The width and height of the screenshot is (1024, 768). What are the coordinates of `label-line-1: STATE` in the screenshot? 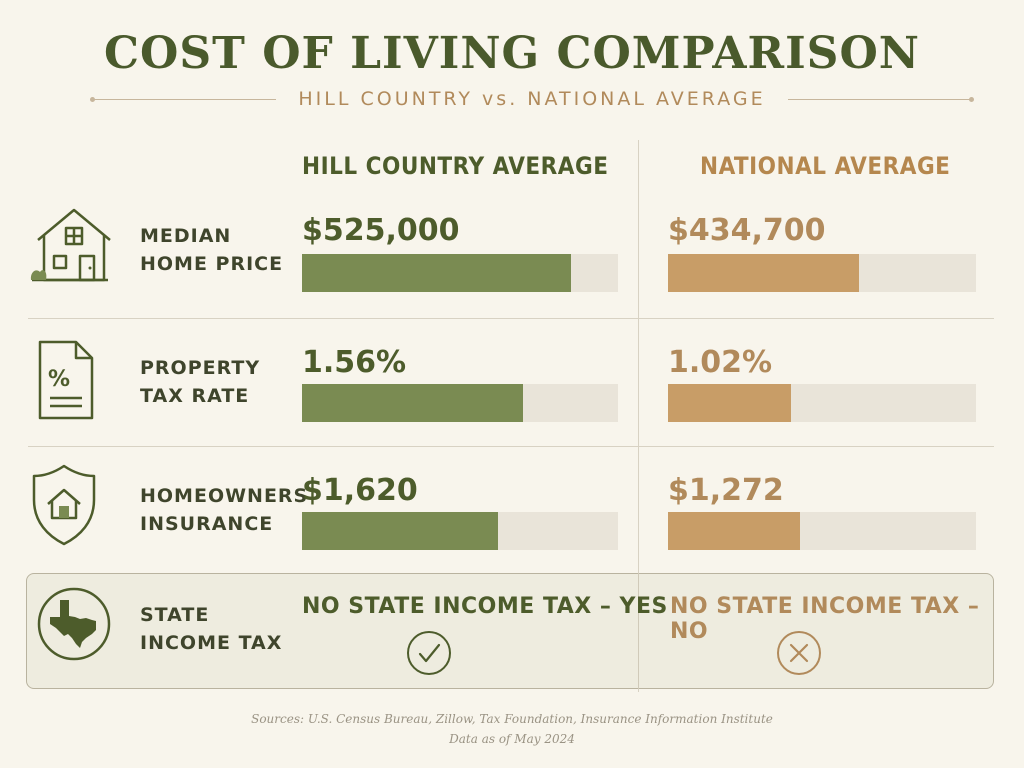 It's located at (175, 615).